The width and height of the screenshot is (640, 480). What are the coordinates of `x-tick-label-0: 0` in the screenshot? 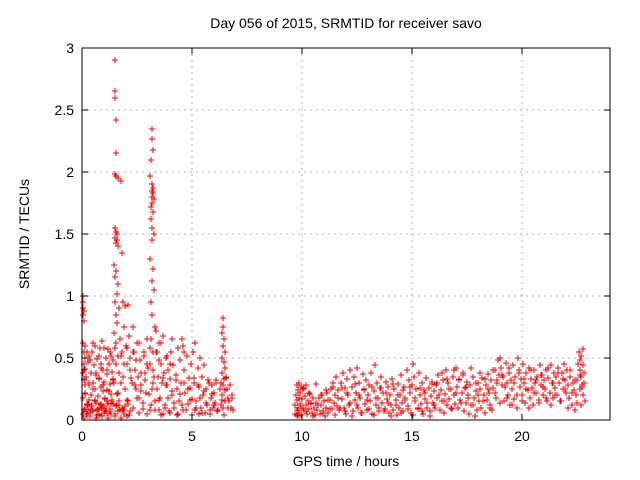 It's located at (82, 436).